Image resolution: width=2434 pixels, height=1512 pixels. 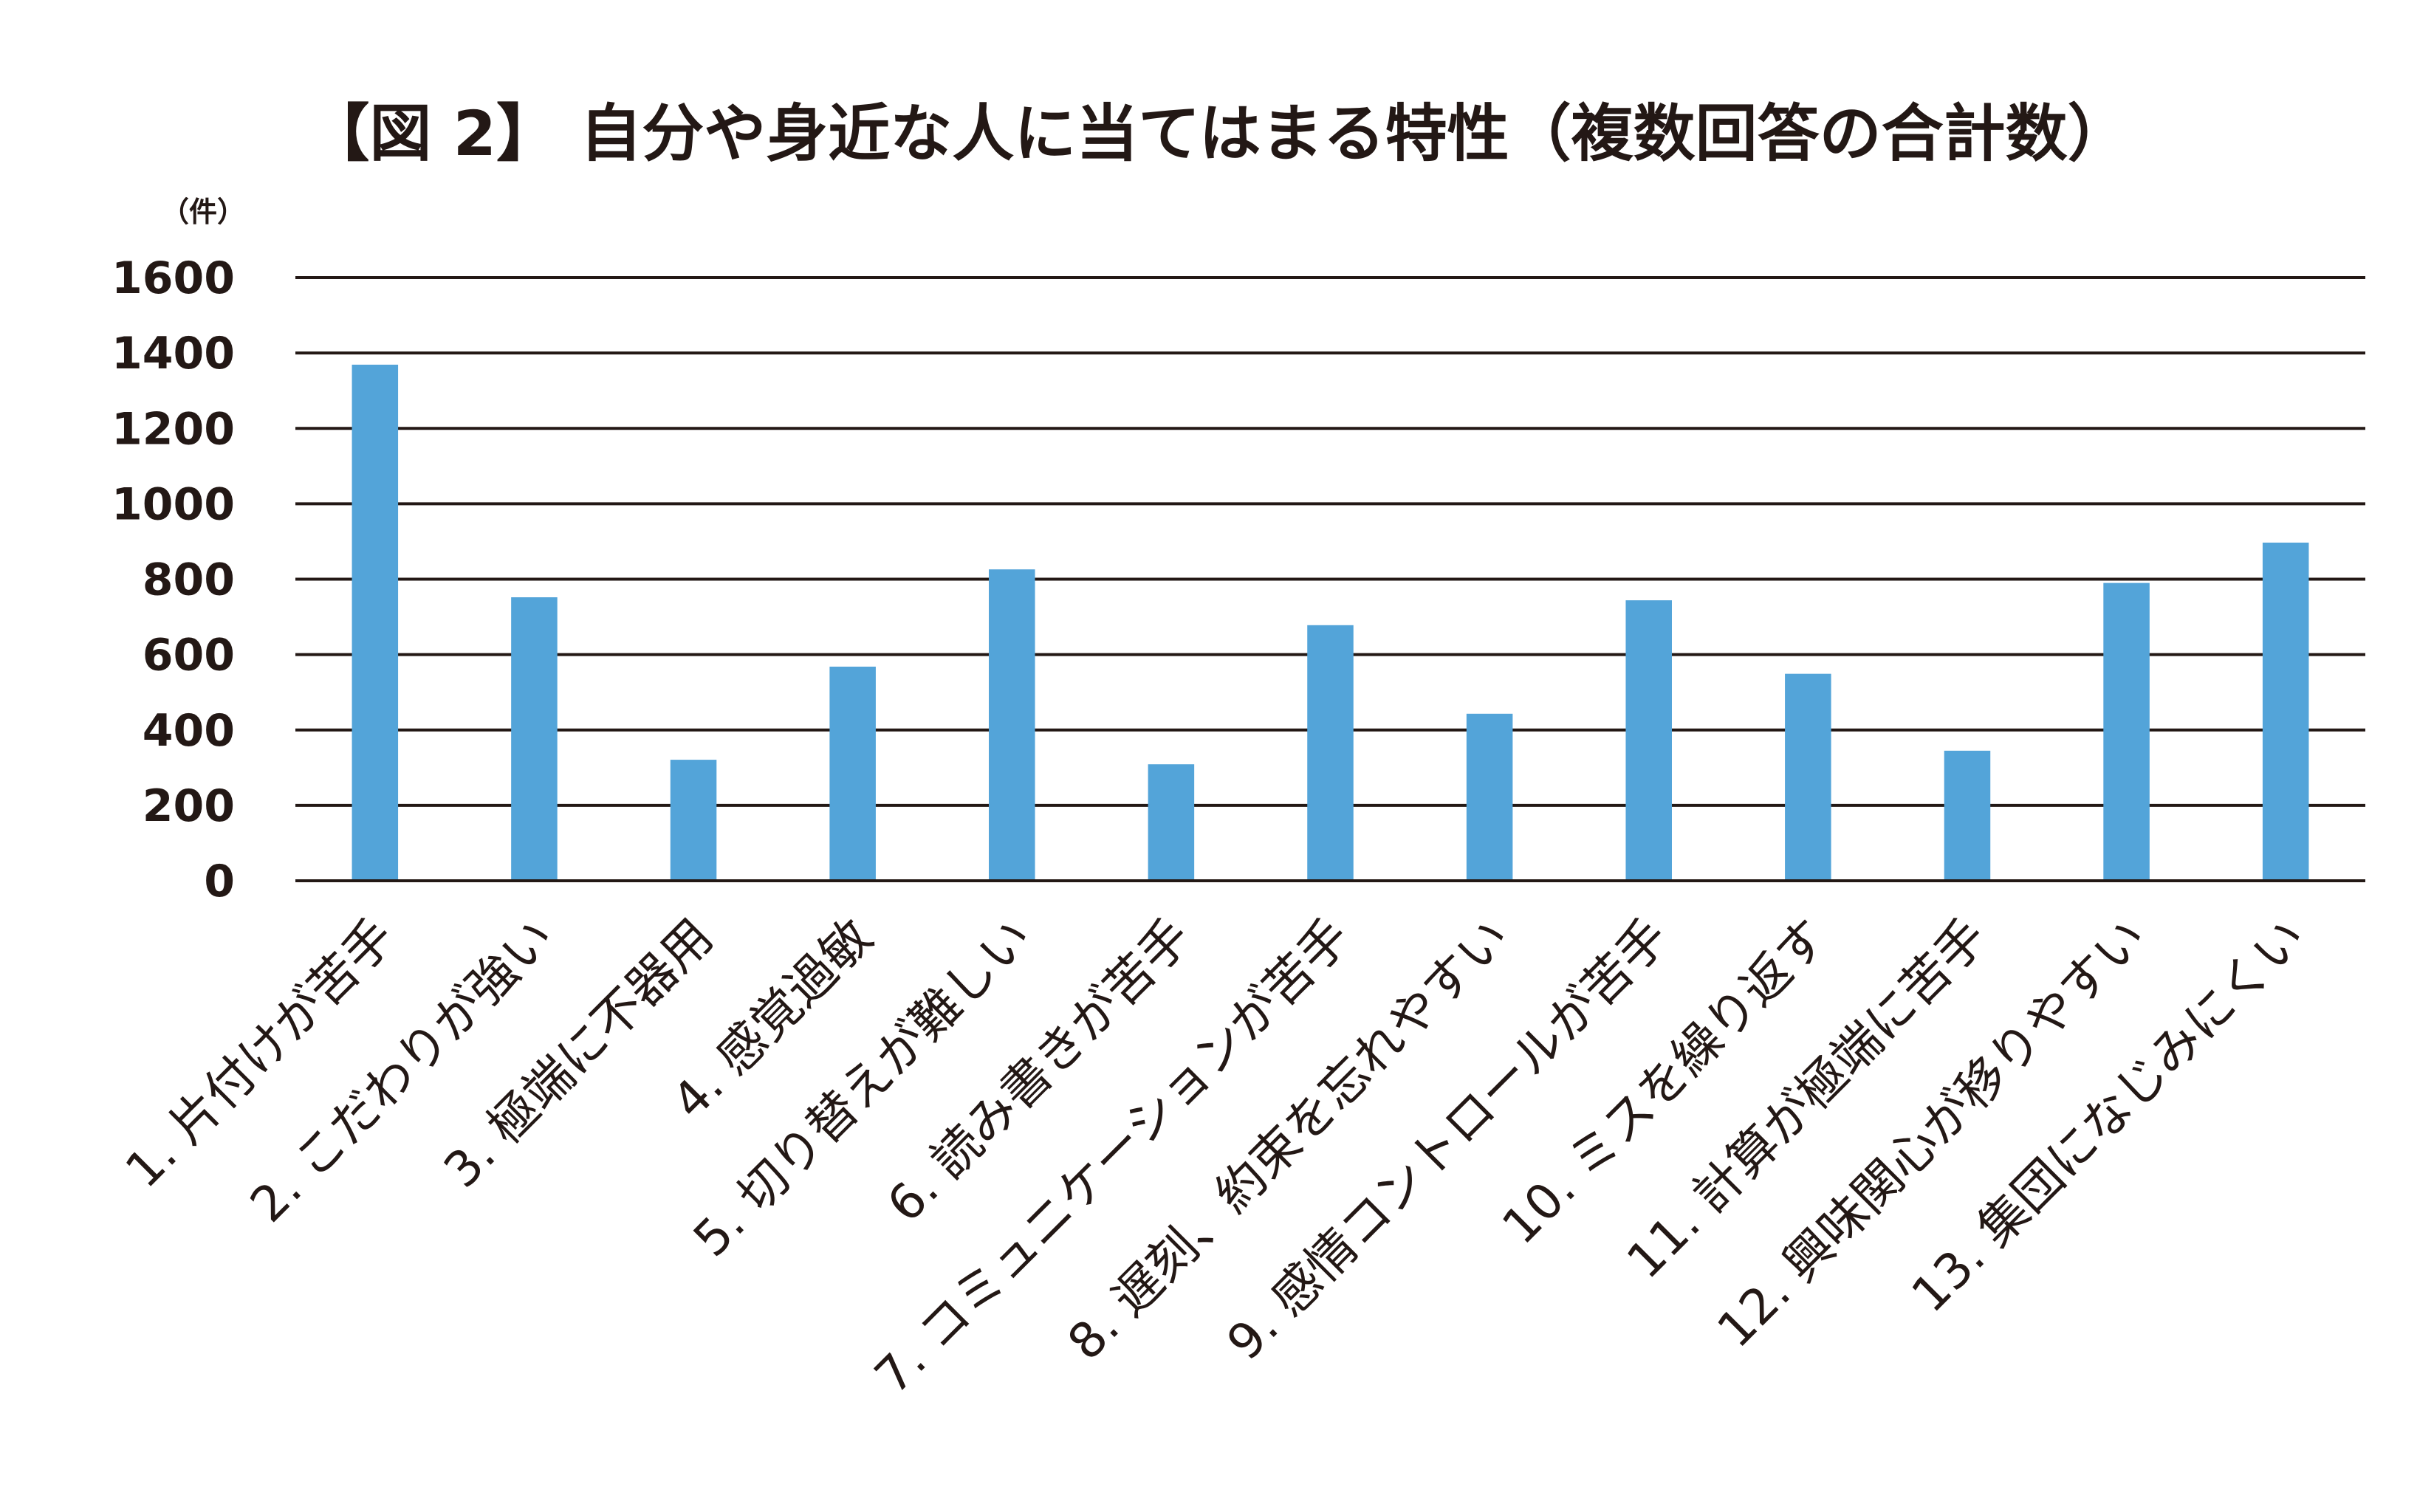 I want to click on y-tick-label: 200, so click(x=189, y=806).